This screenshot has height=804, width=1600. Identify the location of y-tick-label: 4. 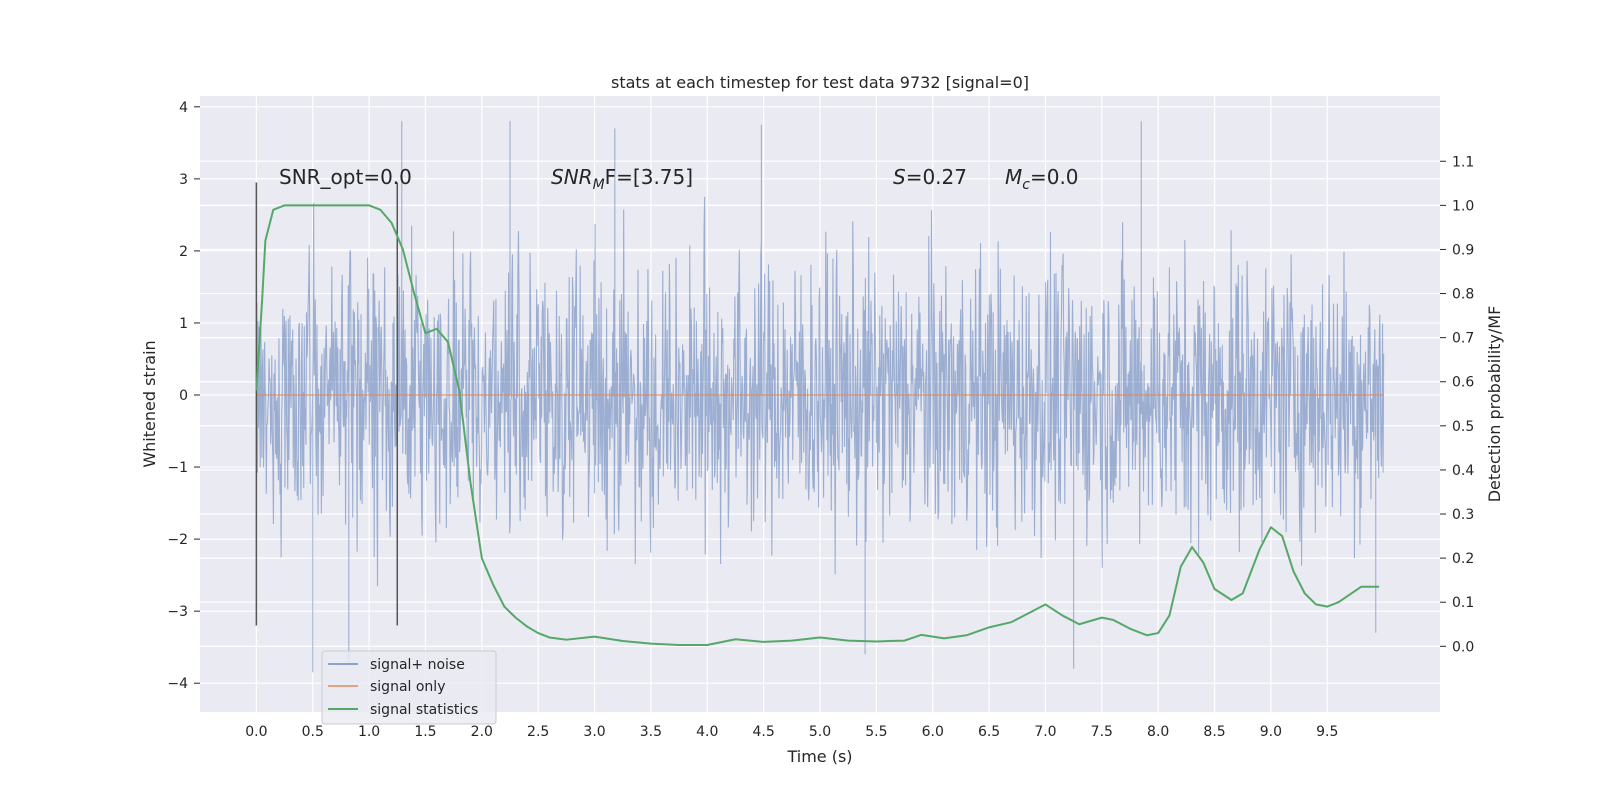
(183, 108).